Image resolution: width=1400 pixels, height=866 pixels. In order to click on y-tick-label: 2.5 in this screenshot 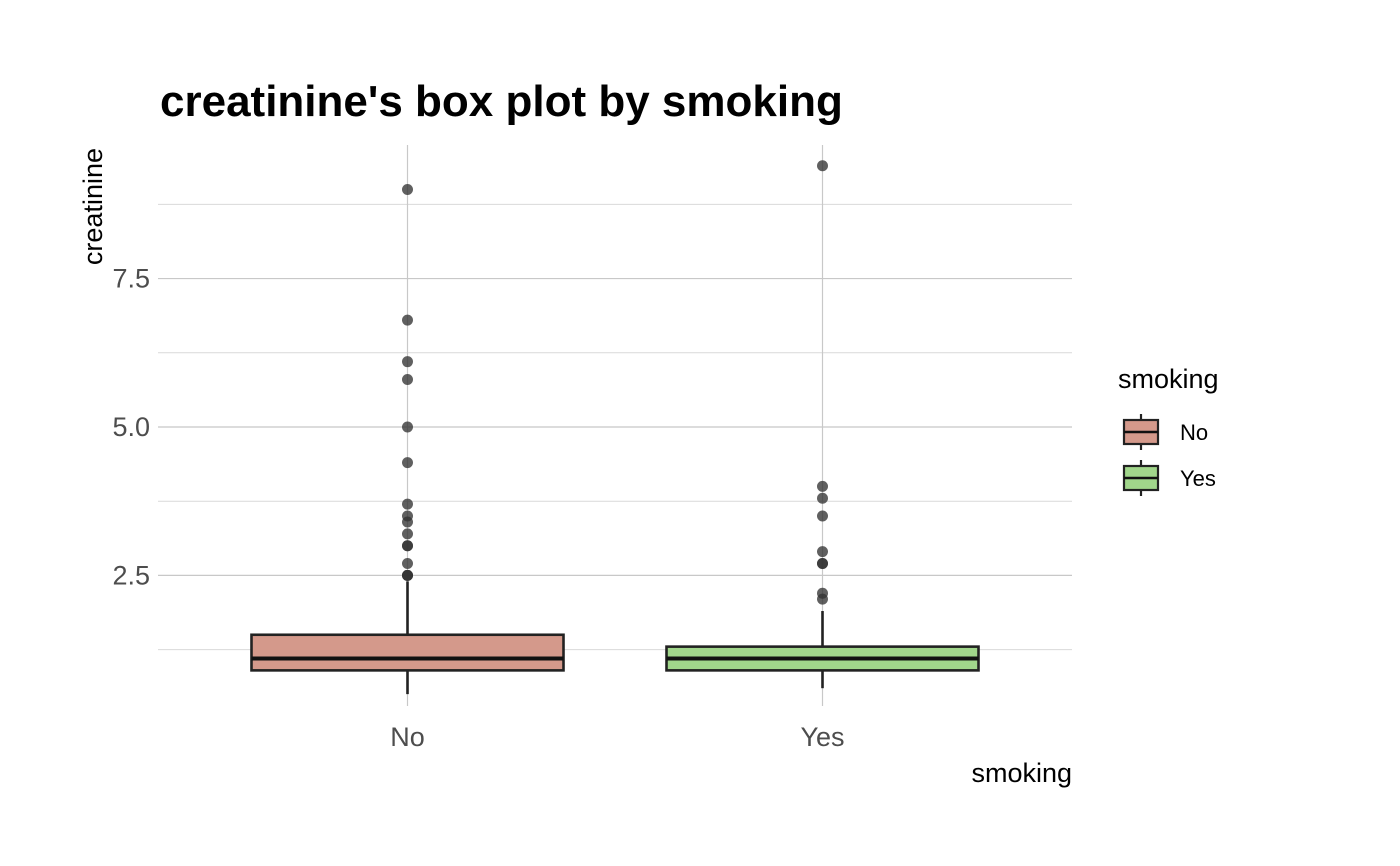, I will do `click(131, 575)`.